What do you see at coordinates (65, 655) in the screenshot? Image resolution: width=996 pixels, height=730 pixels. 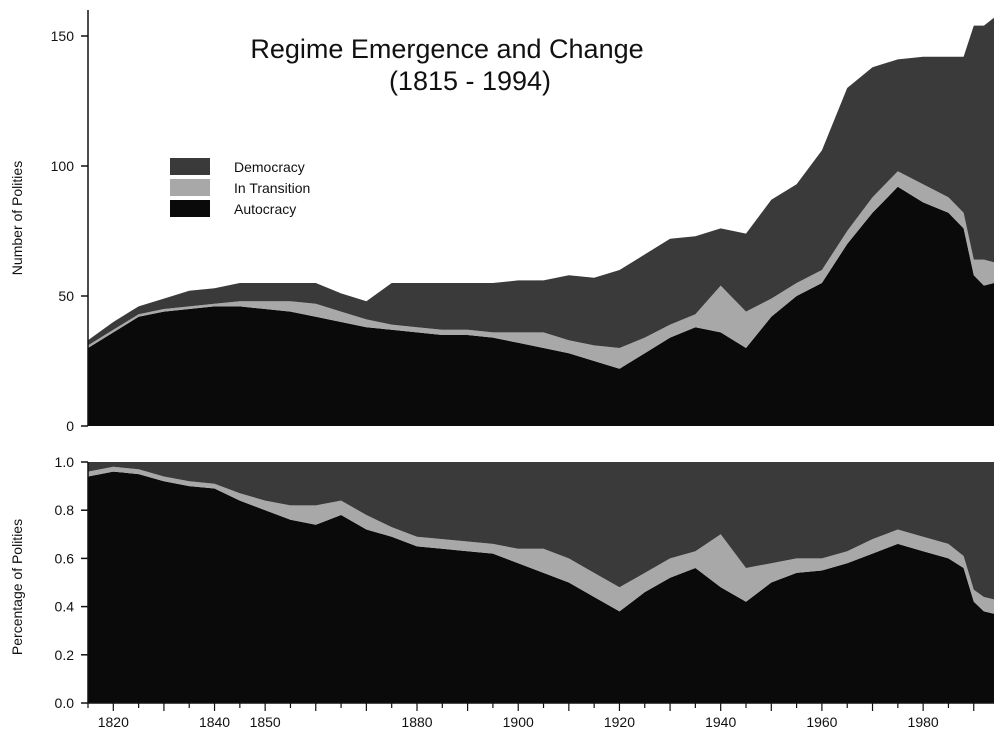 I see `percentage-y-tick-label: 0.2` at bounding box center [65, 655].